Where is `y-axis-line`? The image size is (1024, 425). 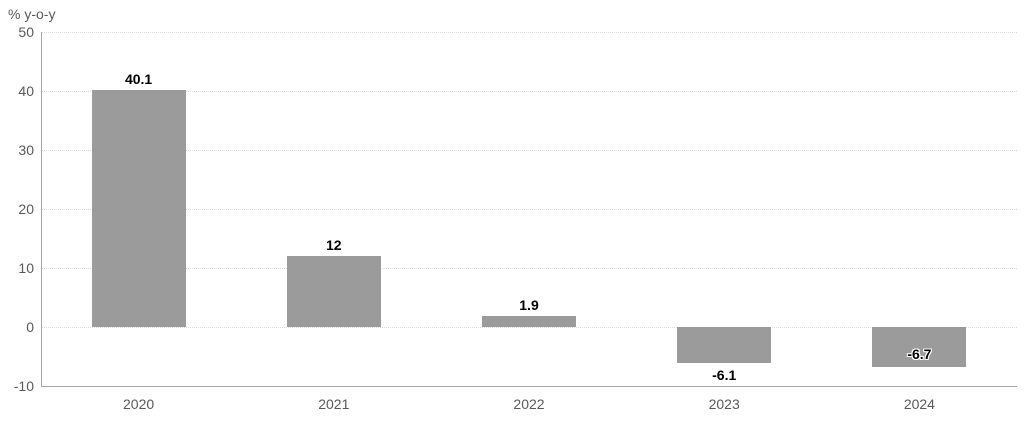 y-axis-line is located at coordinates (41, 209).